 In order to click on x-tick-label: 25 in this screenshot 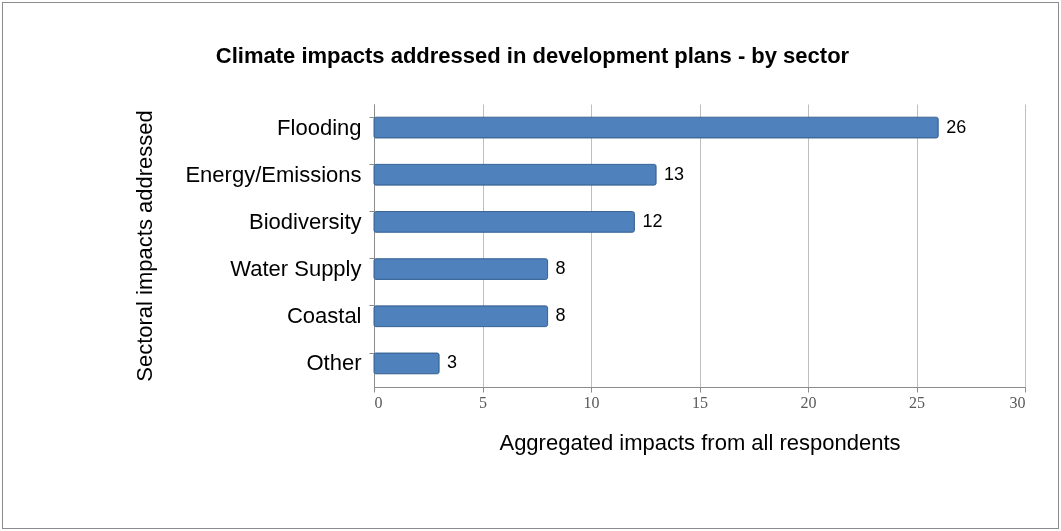, I will do `click(917, 402)`.